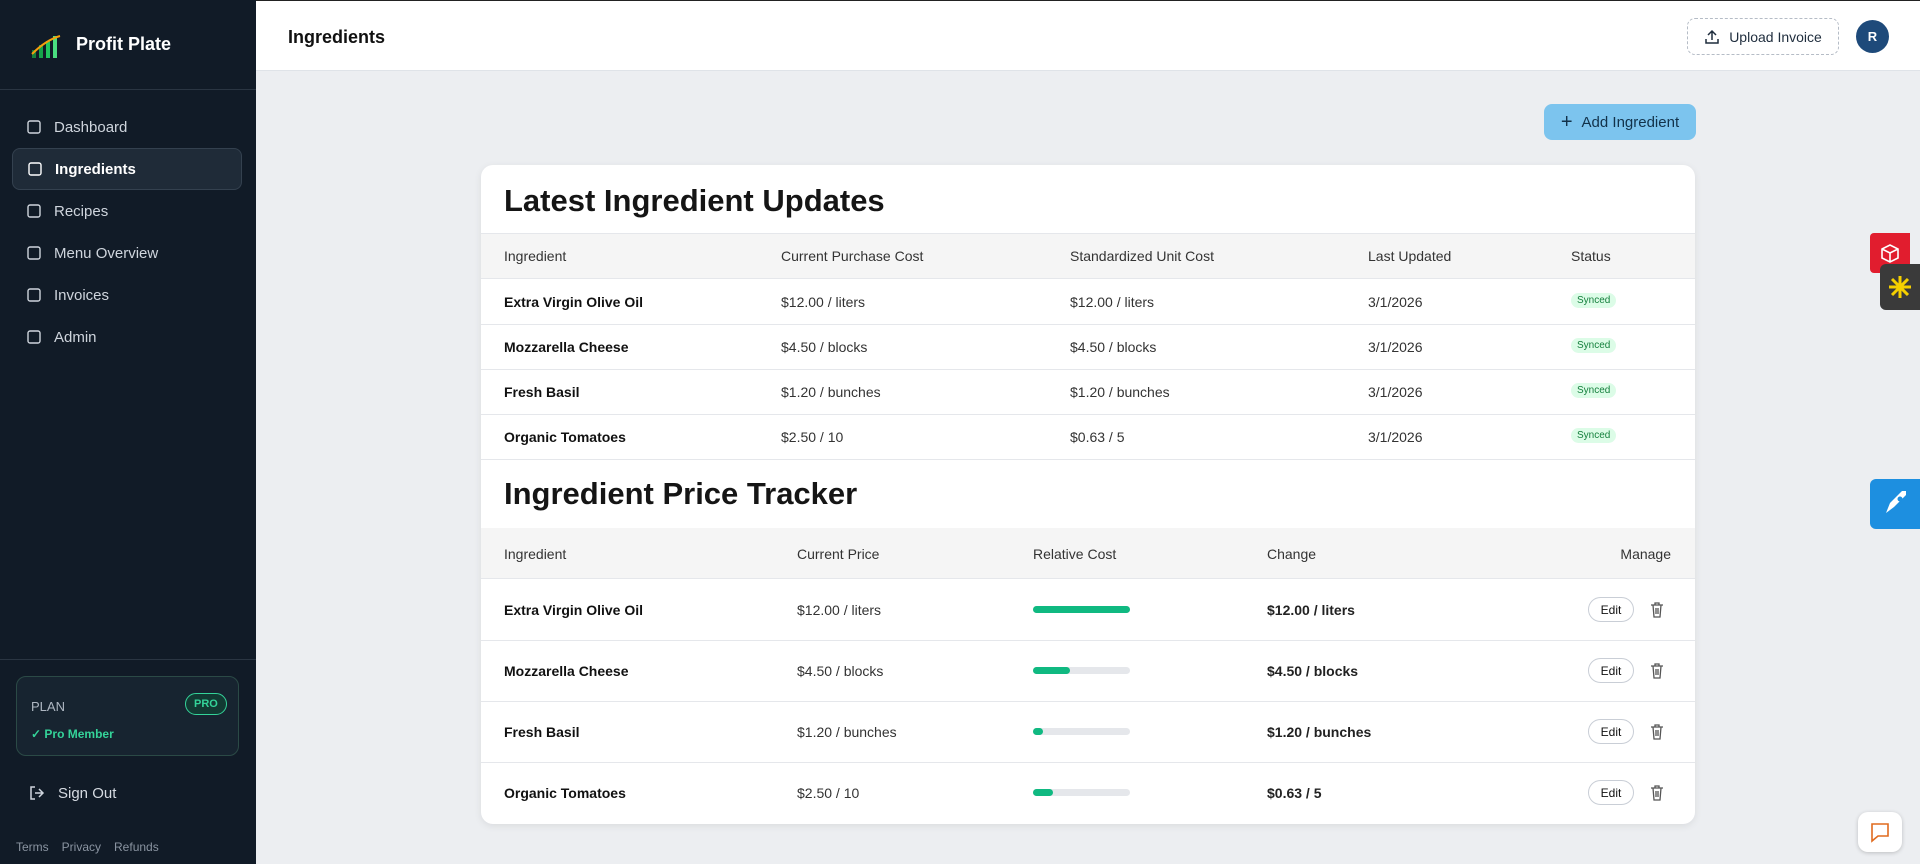  I want to click on footer-link: Refunds, so click(136, 847).